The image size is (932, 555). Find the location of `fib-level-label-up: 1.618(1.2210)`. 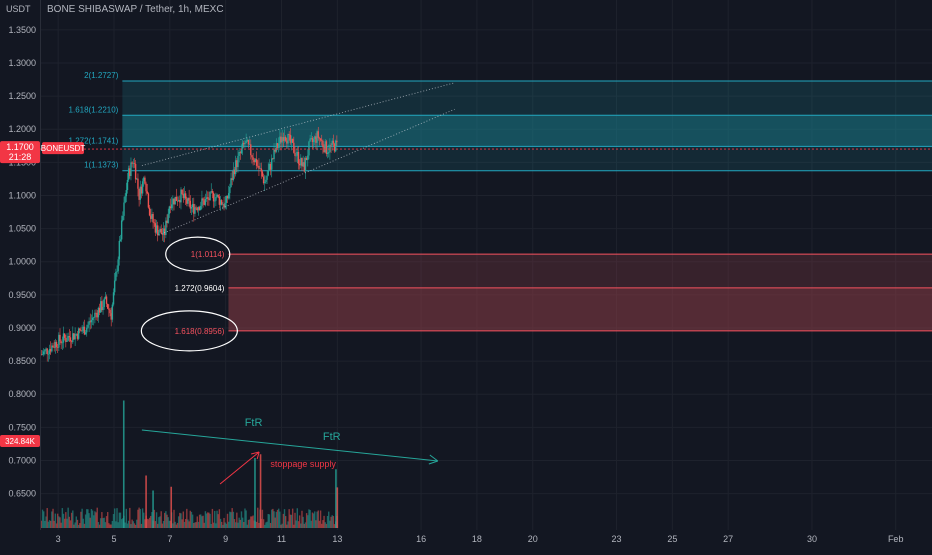

fib-level-label-up: 1.618(1.2210) is located at coordinates (94, 109).